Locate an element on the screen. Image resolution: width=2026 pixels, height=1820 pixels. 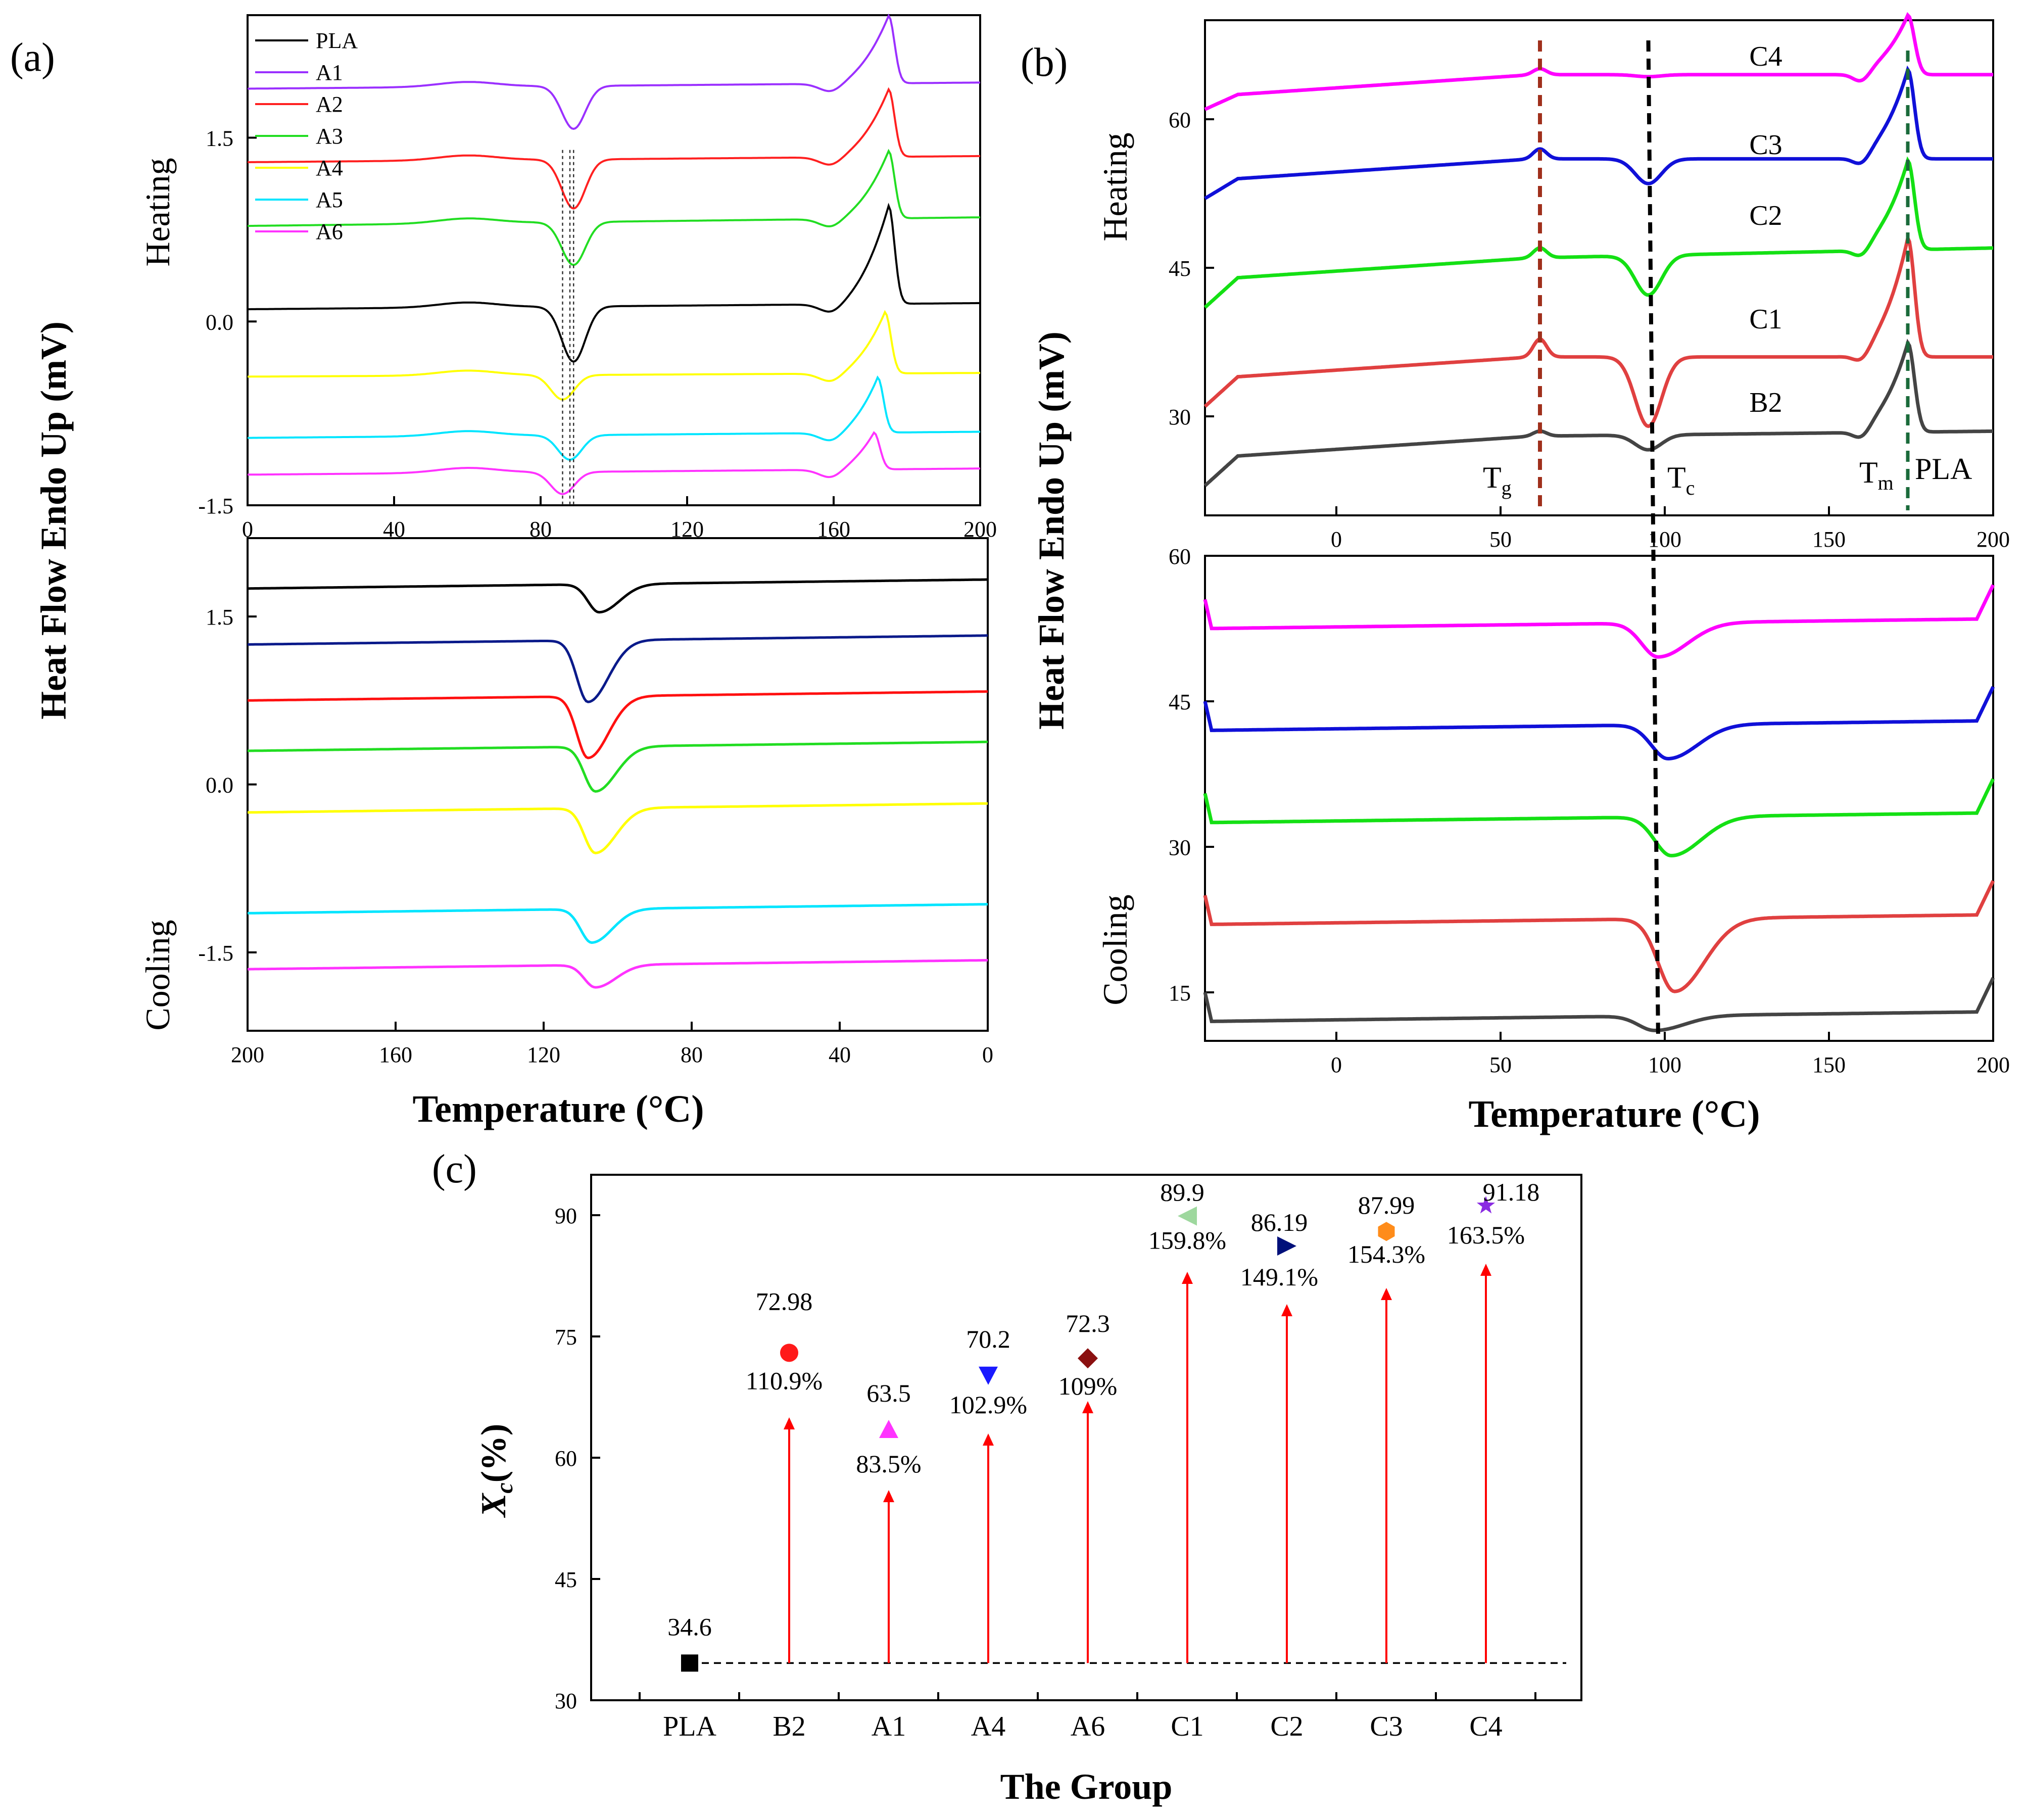
c-value-label-C1: 89.9 is located at coordinates (1182, 1192).